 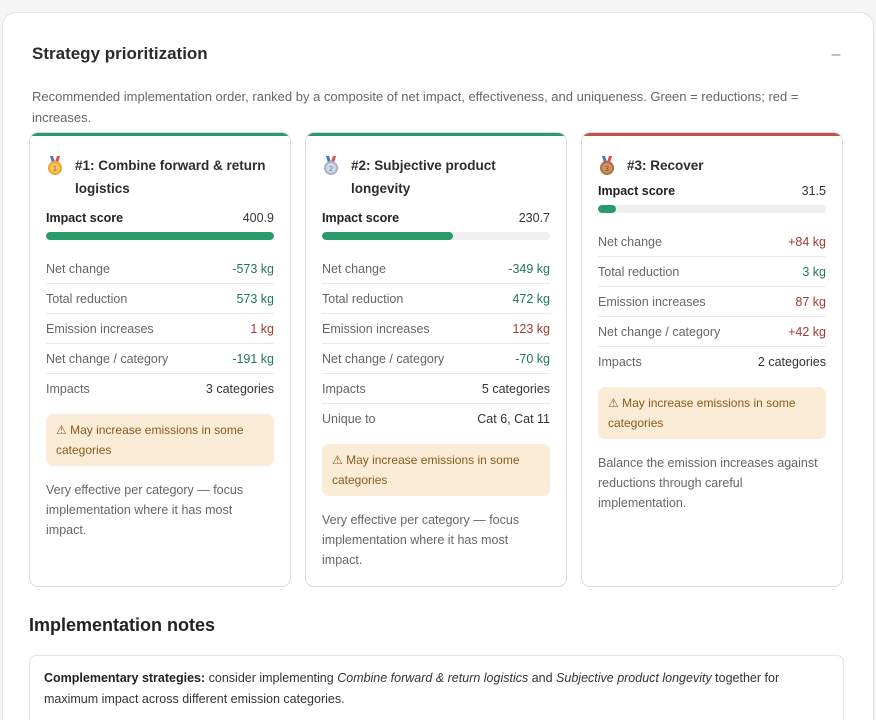 I want to click on metric-row: Net change / category -70 kg, so click(x=436, y=359).